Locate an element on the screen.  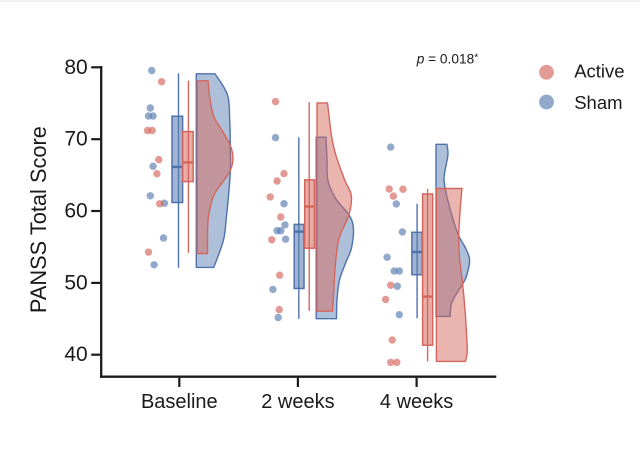
svg-text: p = 0.018* is located at coordinates (447, 58).